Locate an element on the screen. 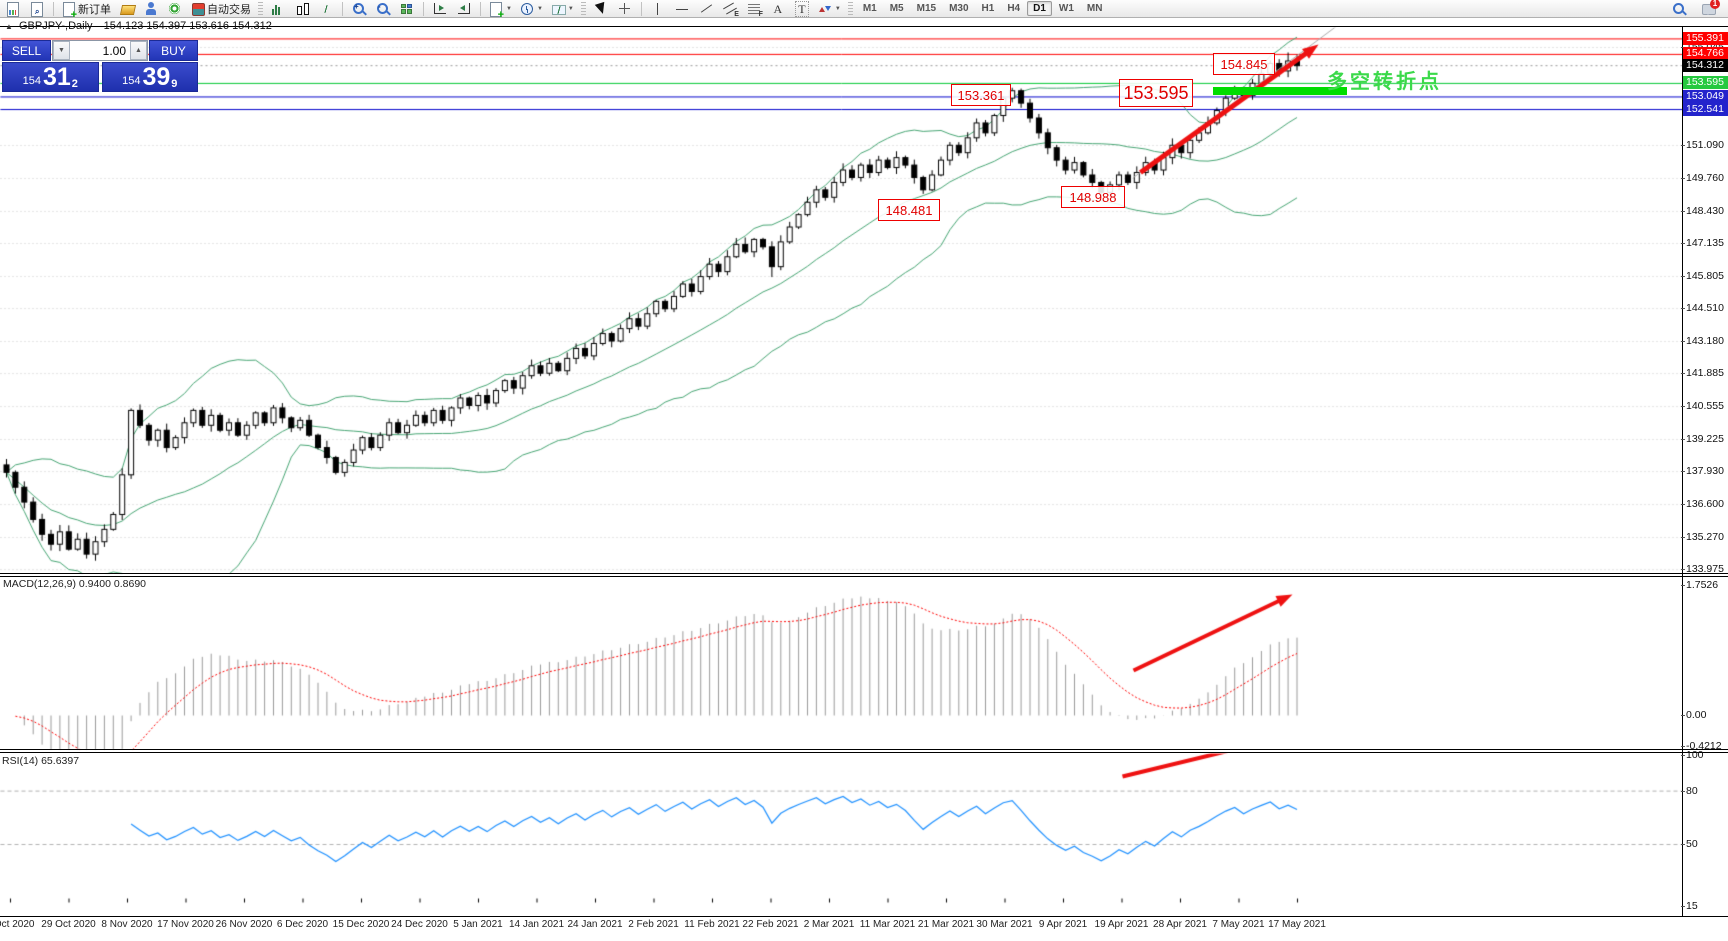 This screenshot has width=1728, height=941. timeframe-m1: M1 is located at coordinates (869, 8).